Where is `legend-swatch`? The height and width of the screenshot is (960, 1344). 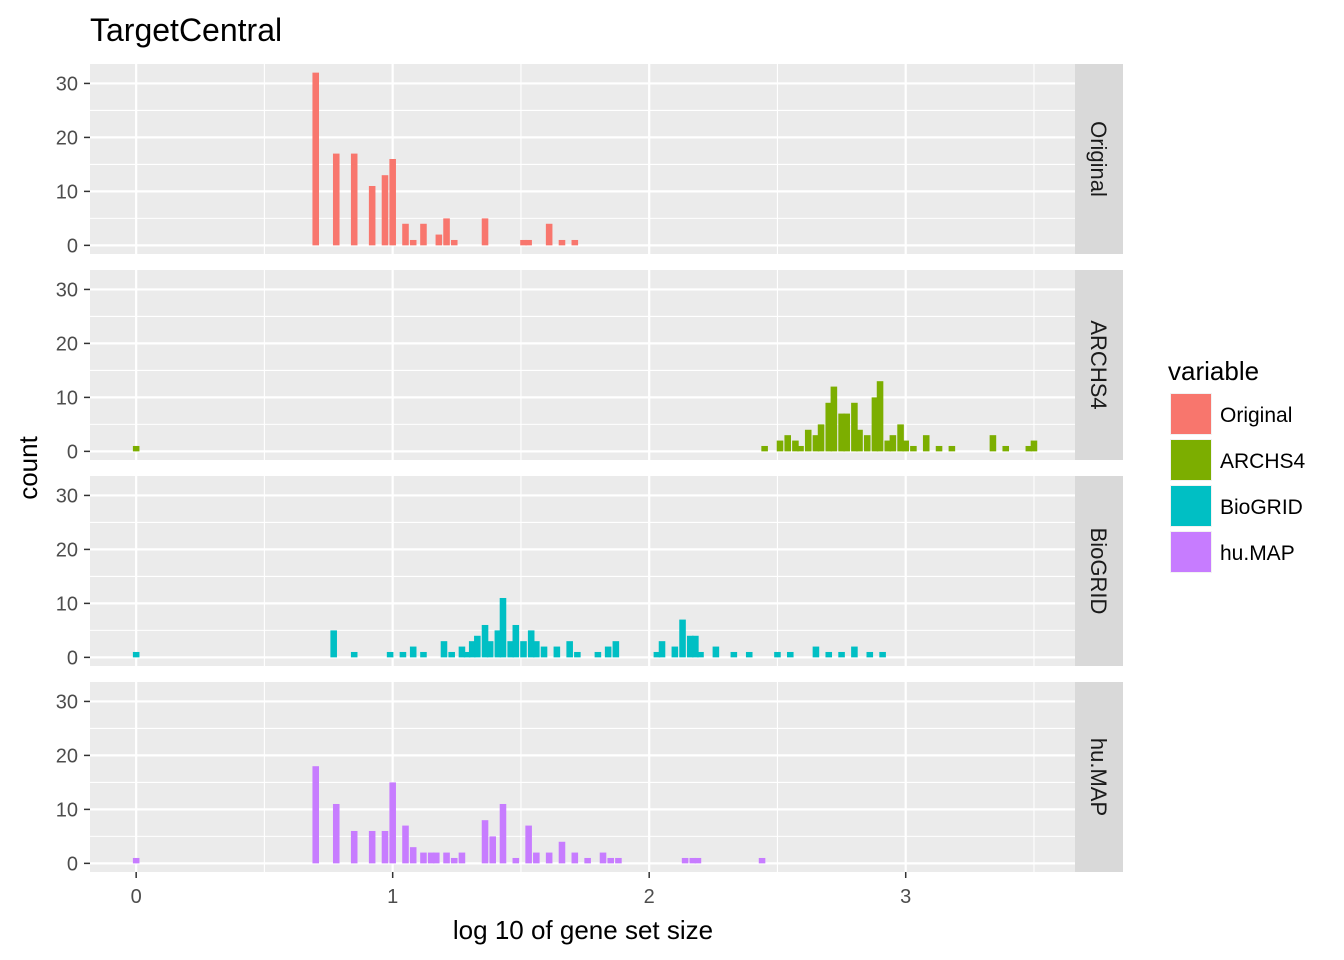 legend-swatch is located at coordinates (1191, 414).